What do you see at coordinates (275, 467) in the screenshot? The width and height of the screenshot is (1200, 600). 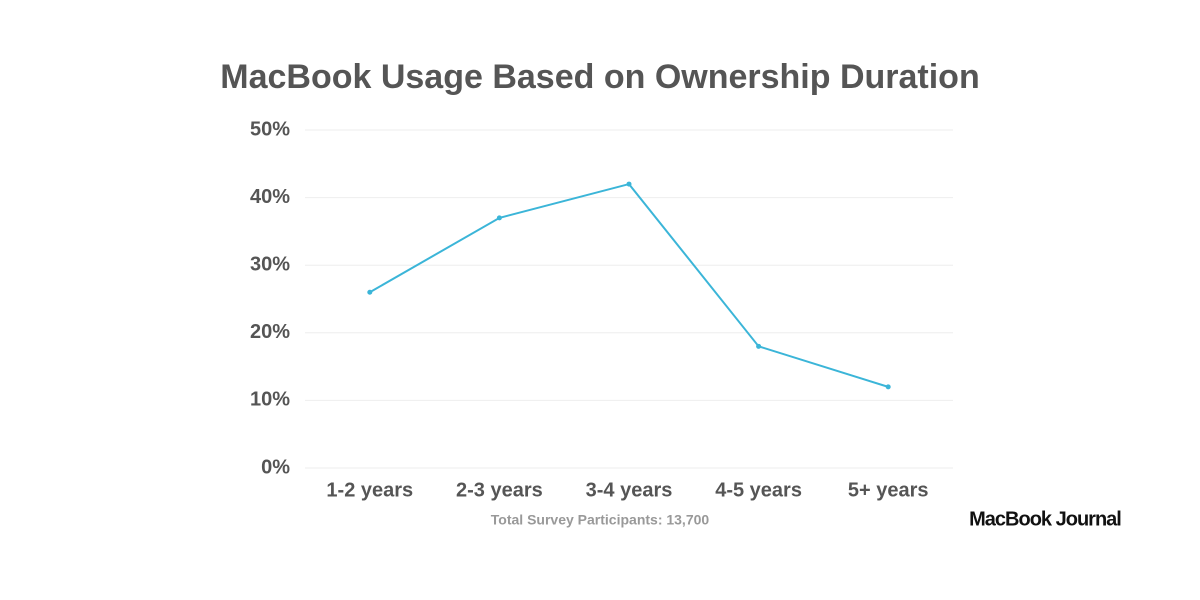 I see `y-tick-label: 0%` at bounding box center [275, 467].